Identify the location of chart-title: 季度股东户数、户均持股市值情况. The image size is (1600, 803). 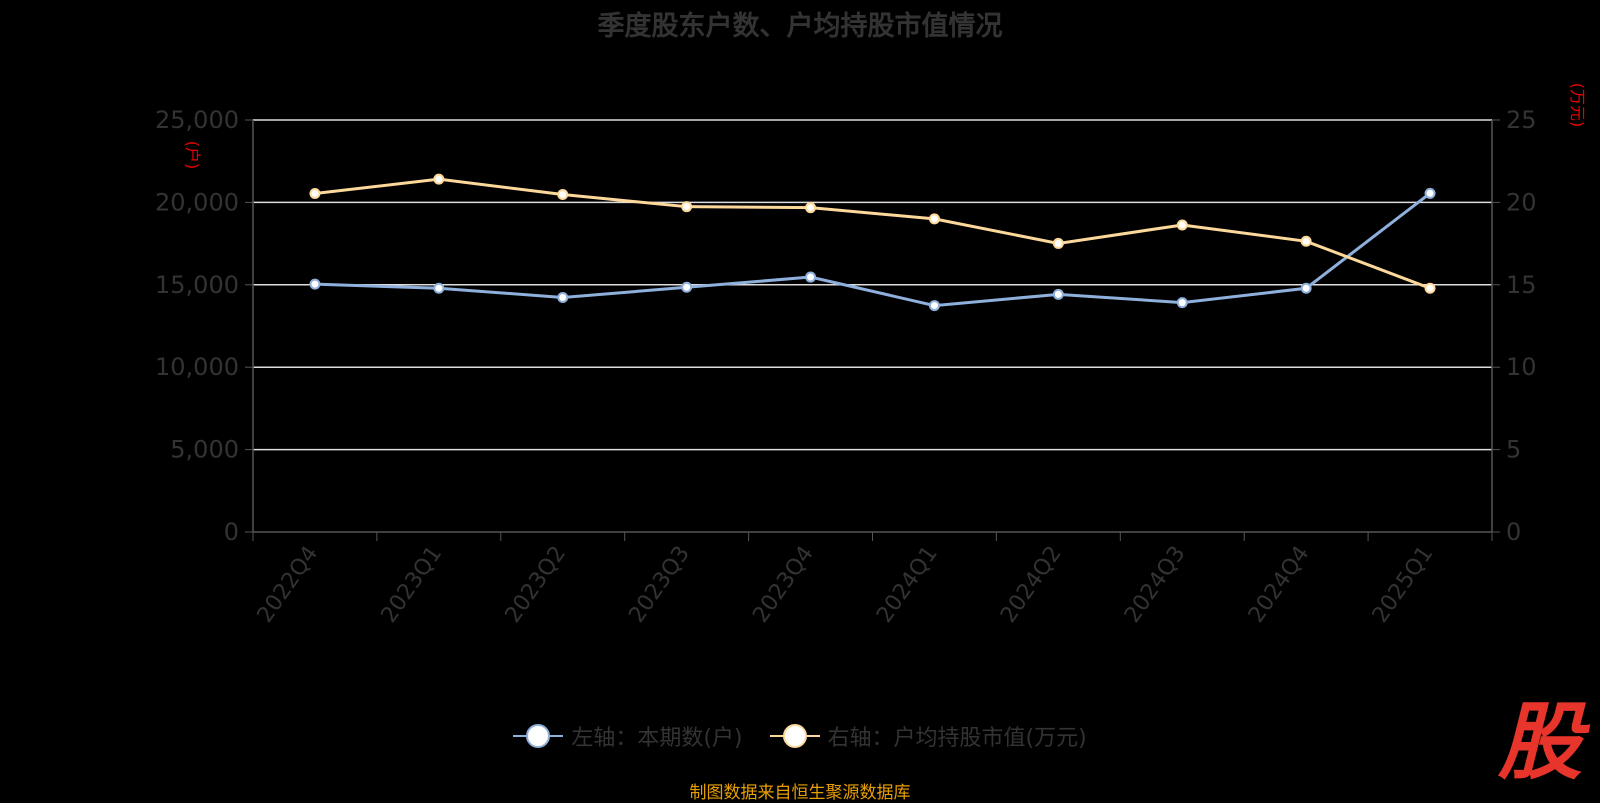
(800, 26).